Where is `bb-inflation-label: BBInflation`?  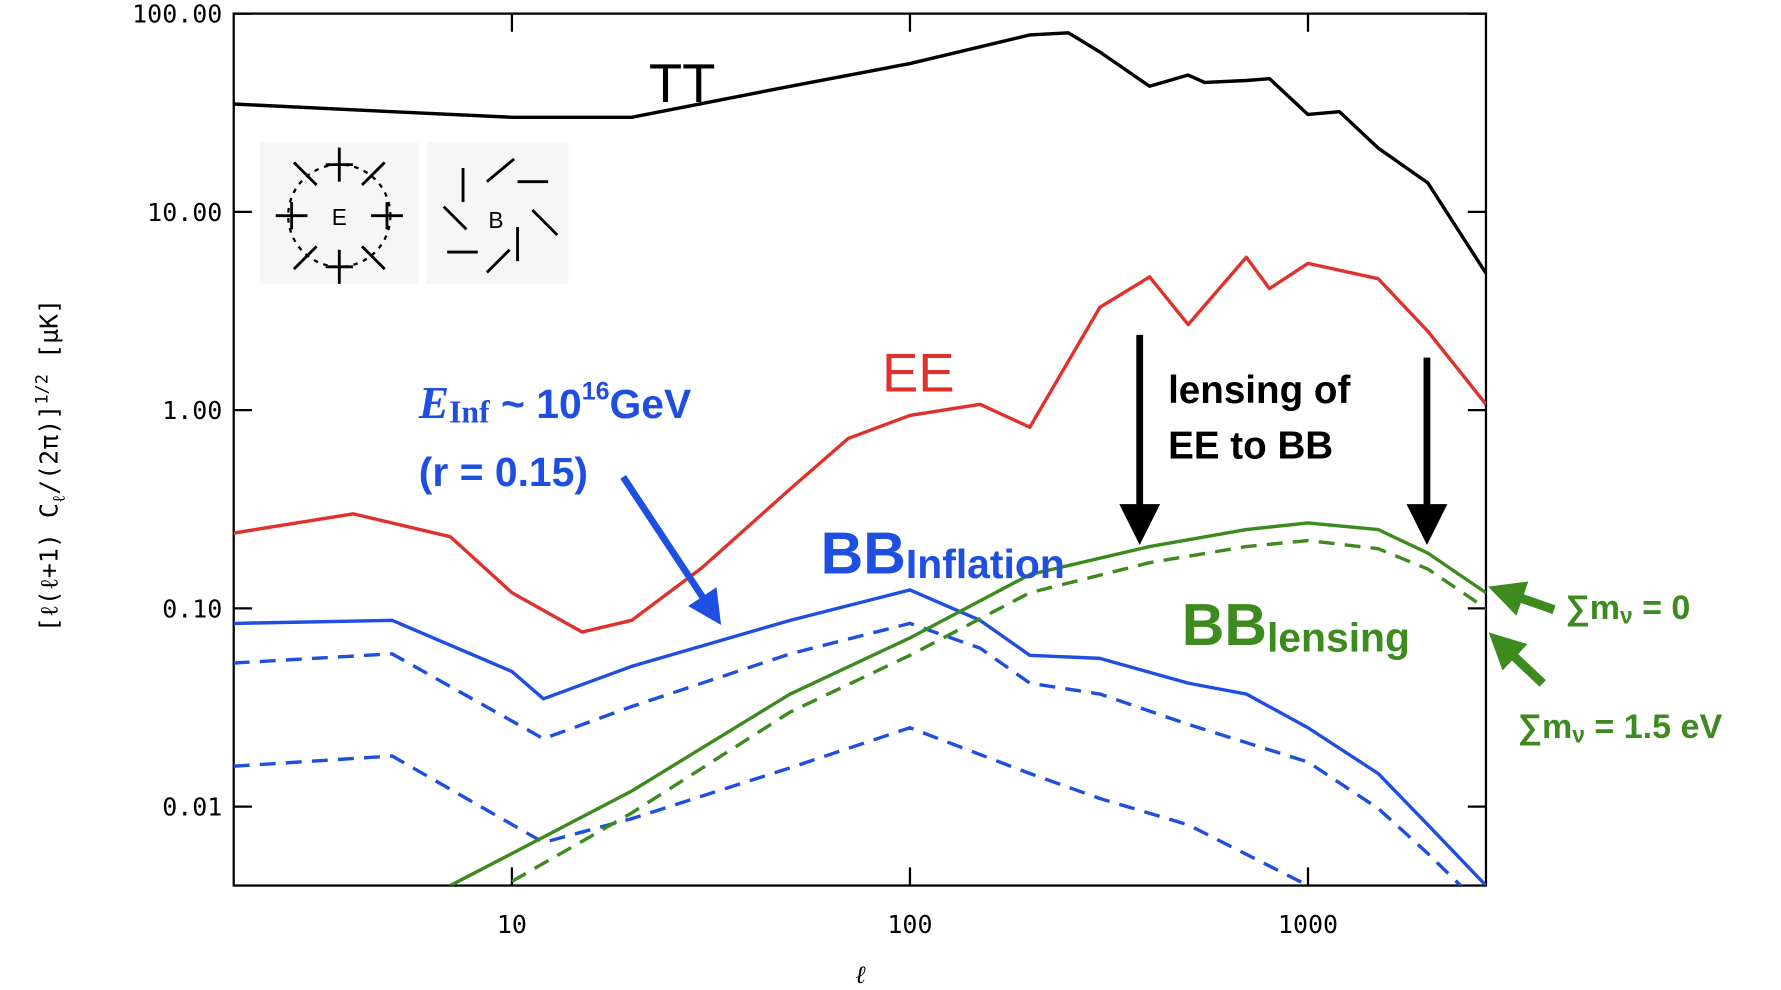
bb-inflation-label: BBInflation is located at coordinates (943, 553).